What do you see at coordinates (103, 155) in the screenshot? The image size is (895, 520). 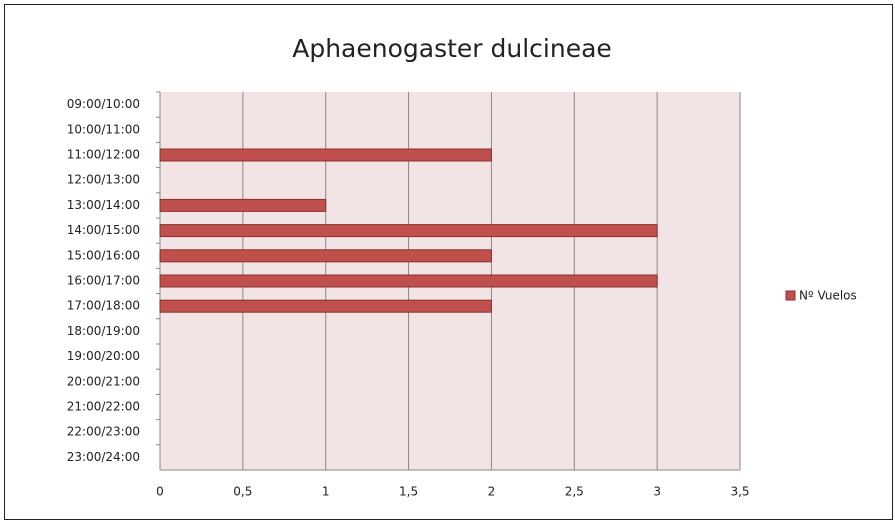 I see `y-tick-label: 11:00/12:00` at bounding box center [103, 155].